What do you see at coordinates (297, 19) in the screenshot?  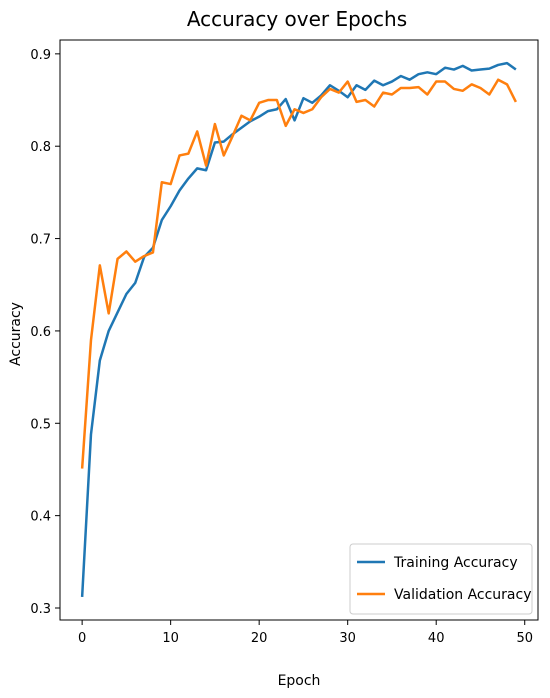 I see `chart-title: Accuracy over Epochs` at bounding box center [297, 19].